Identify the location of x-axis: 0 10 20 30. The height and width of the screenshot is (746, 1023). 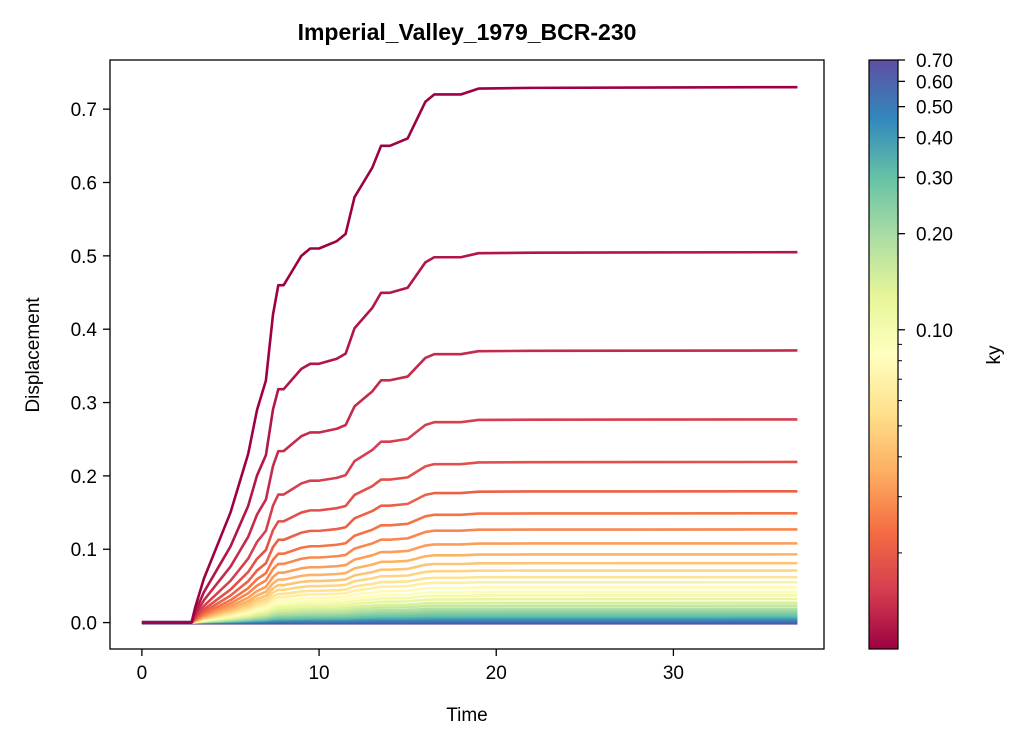
(410, 666).